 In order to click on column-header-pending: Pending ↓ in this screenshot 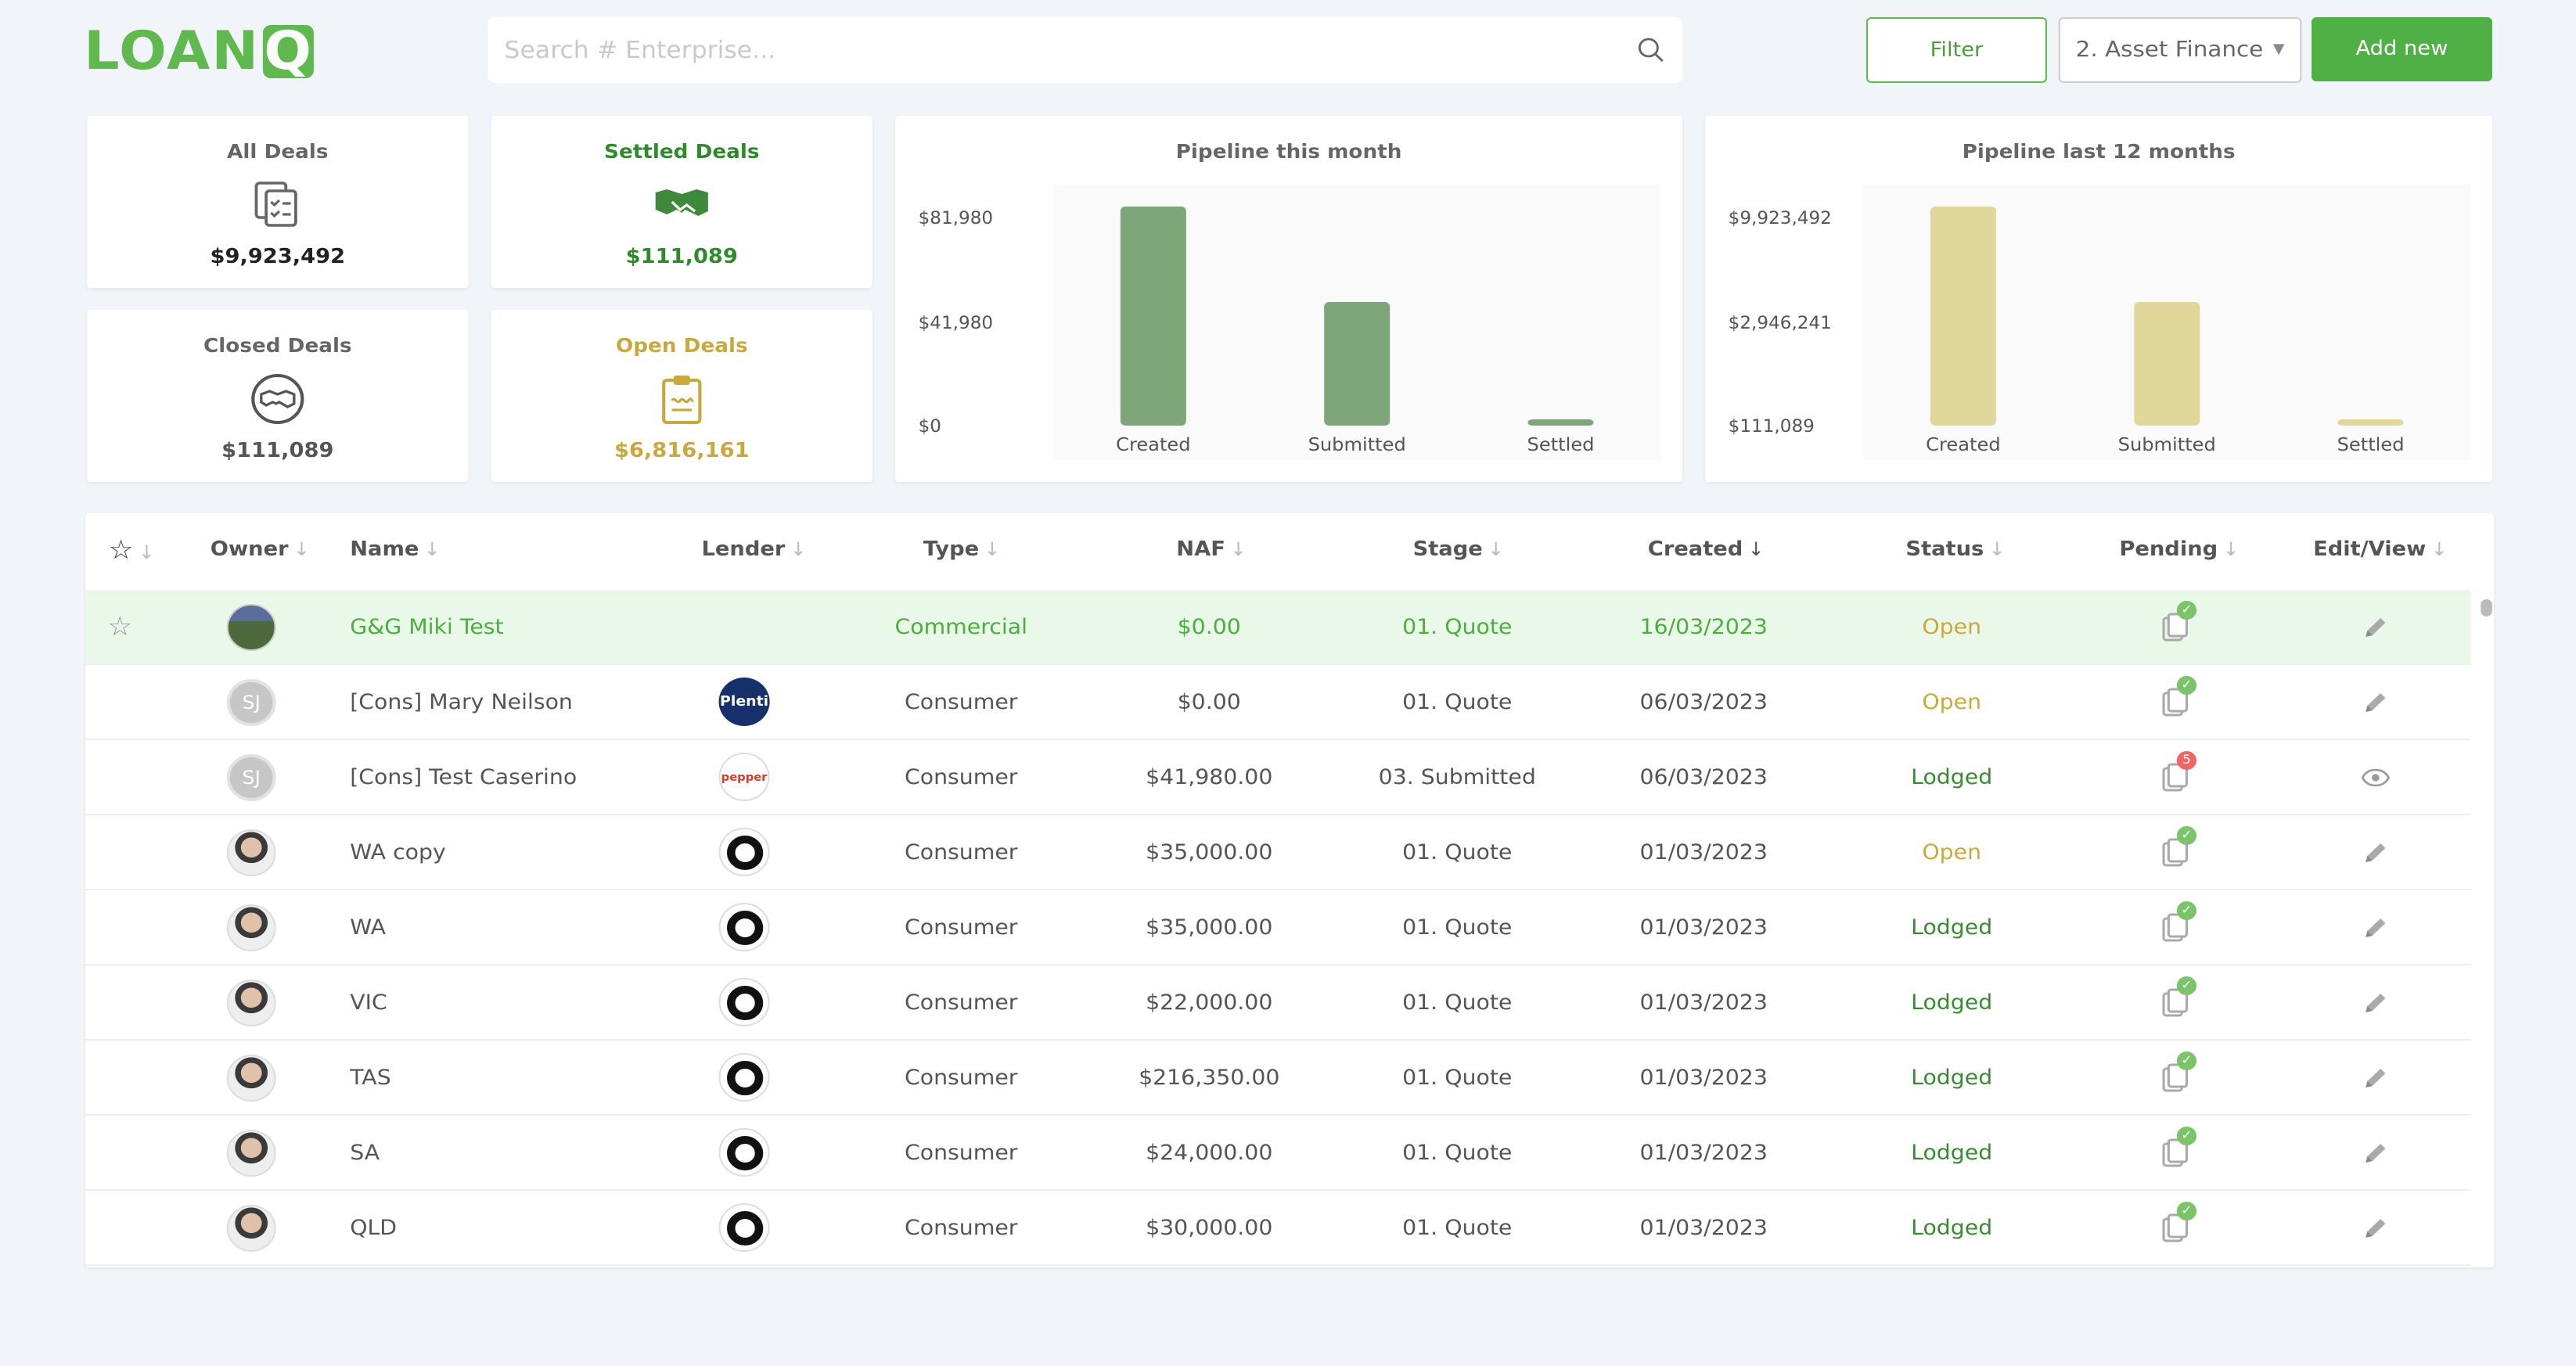, I will do `click(2179, 550)`.